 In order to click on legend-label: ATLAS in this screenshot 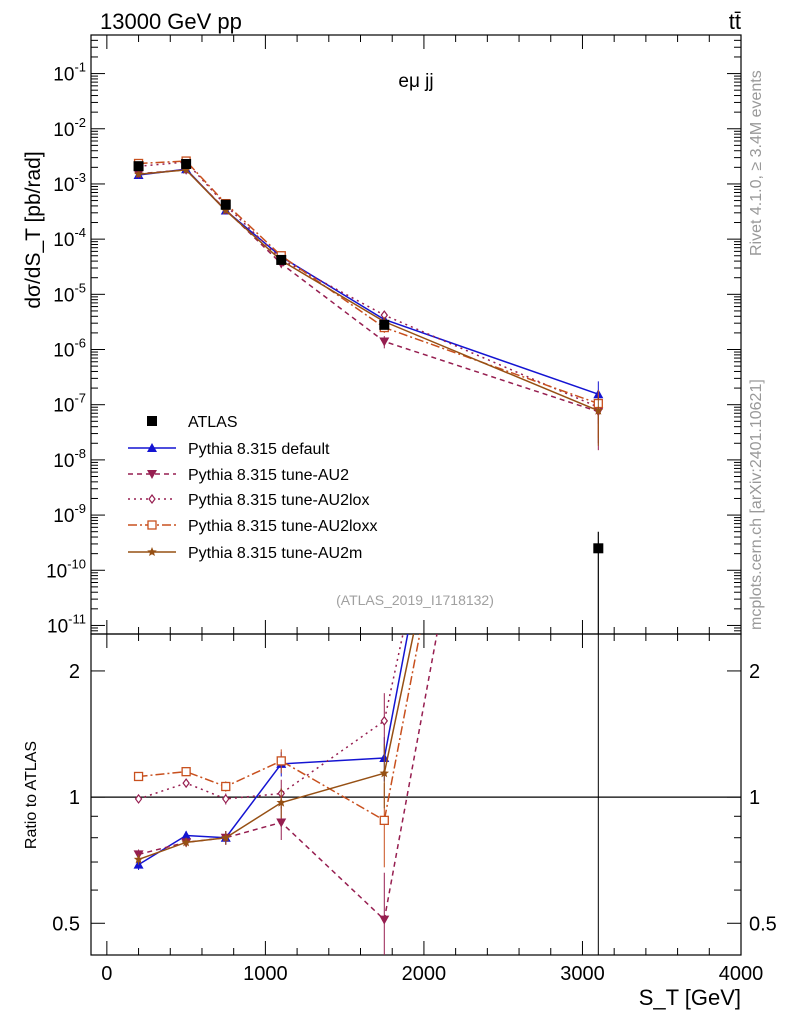, I will do `click(213, 422)`.